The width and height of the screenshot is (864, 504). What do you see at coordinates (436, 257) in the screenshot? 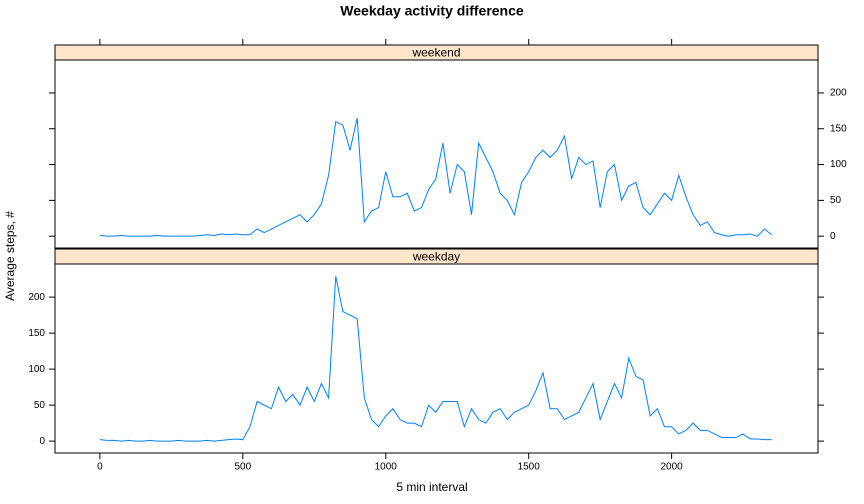
I see `strip-label: weekday` at bounding box center [436, 257].